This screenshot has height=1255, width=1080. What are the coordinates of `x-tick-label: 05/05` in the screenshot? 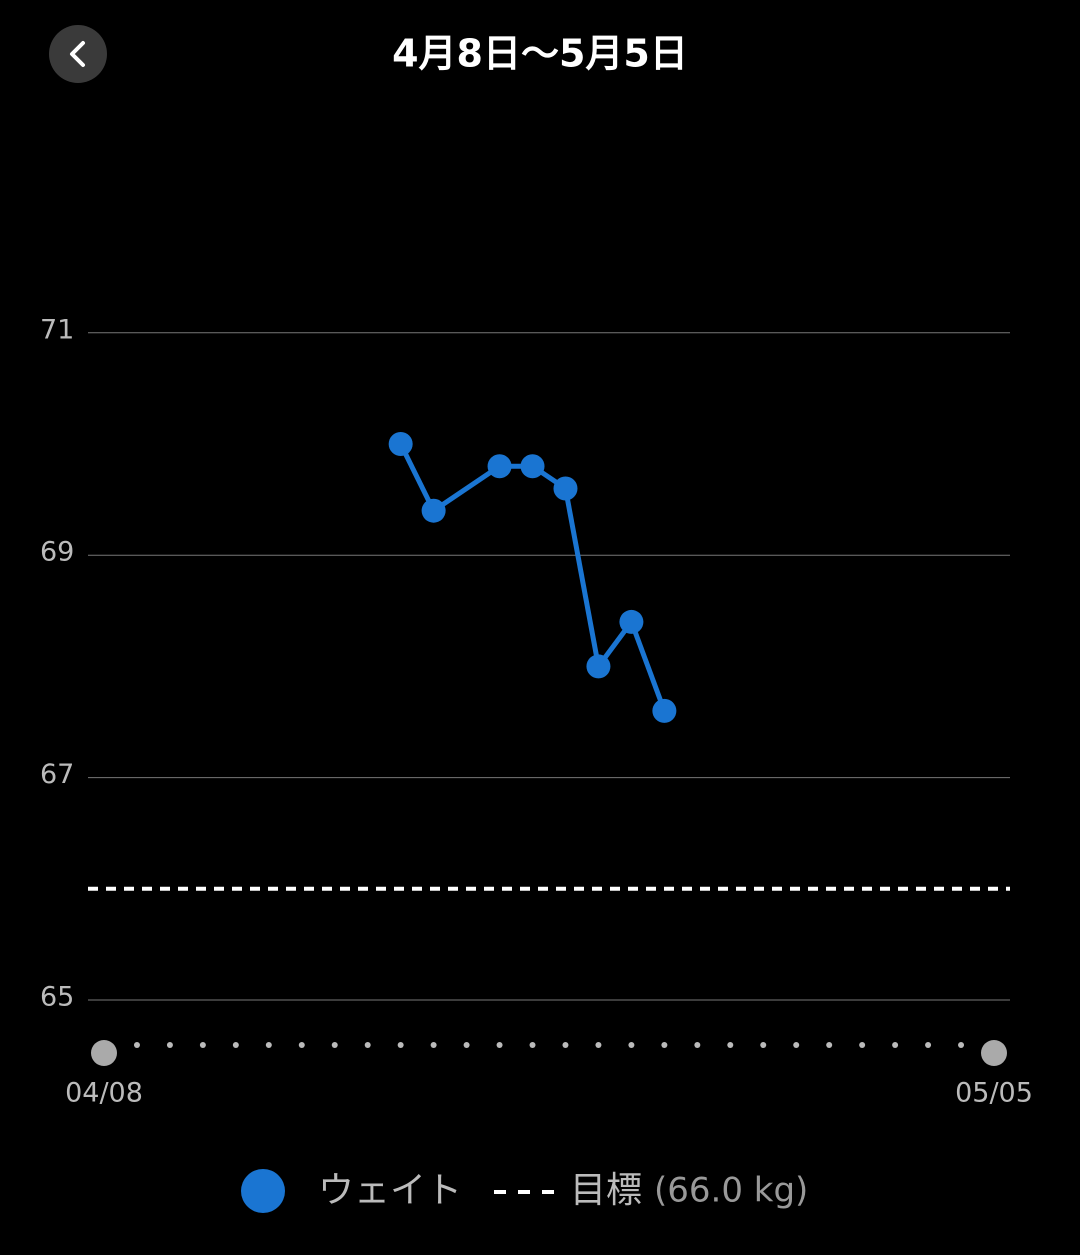 It's located at (994, 1093).